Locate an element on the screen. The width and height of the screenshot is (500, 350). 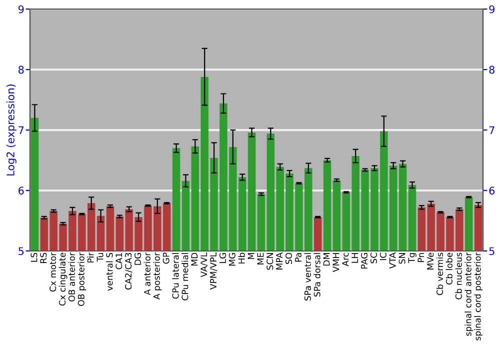
x-tick-label: MVe is located at coordinates (430, 261).